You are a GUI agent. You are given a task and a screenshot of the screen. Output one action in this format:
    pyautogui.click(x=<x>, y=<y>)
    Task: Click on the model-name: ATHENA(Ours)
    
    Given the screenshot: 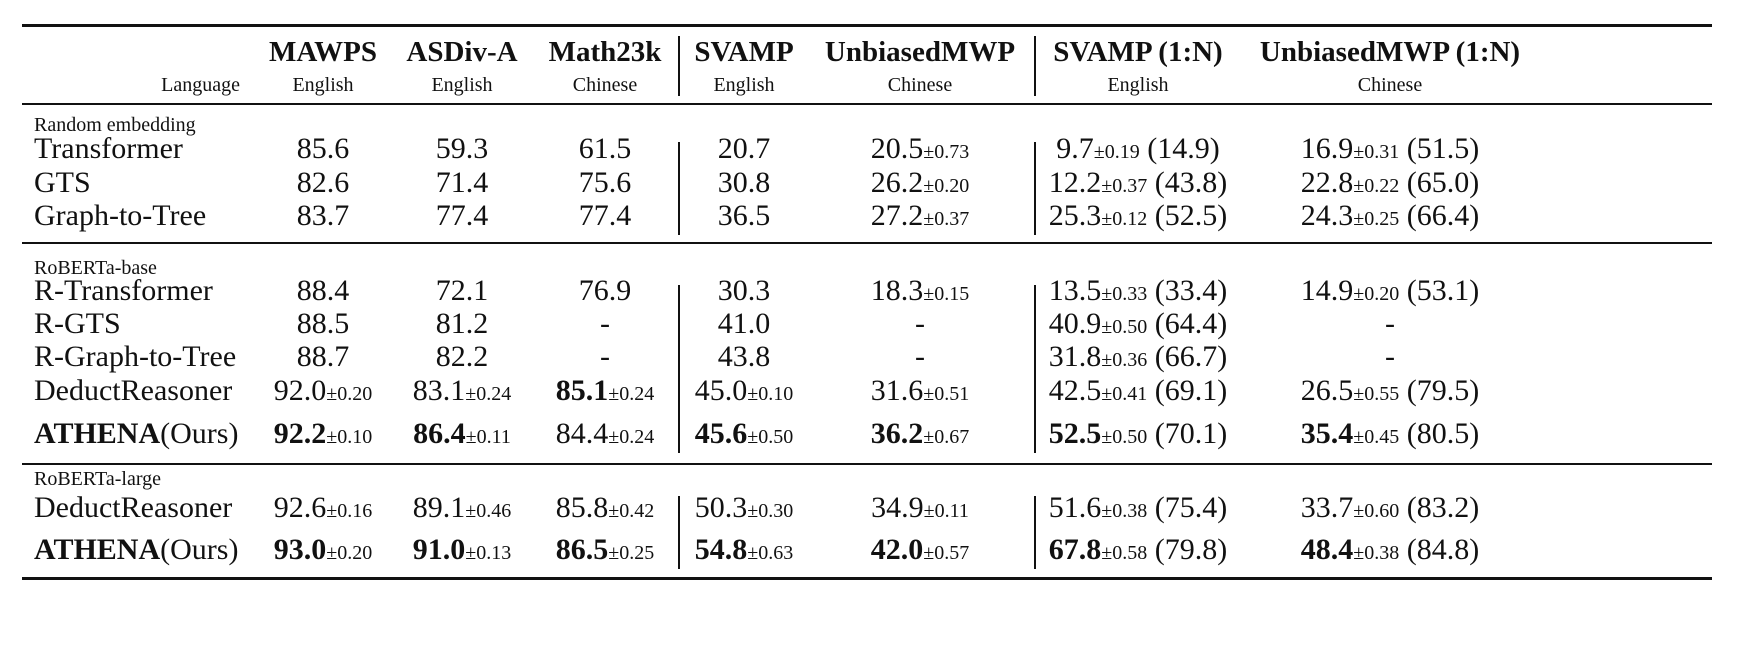 What is the action you would take?
    pyautogui.click(x=136, y=550)
    